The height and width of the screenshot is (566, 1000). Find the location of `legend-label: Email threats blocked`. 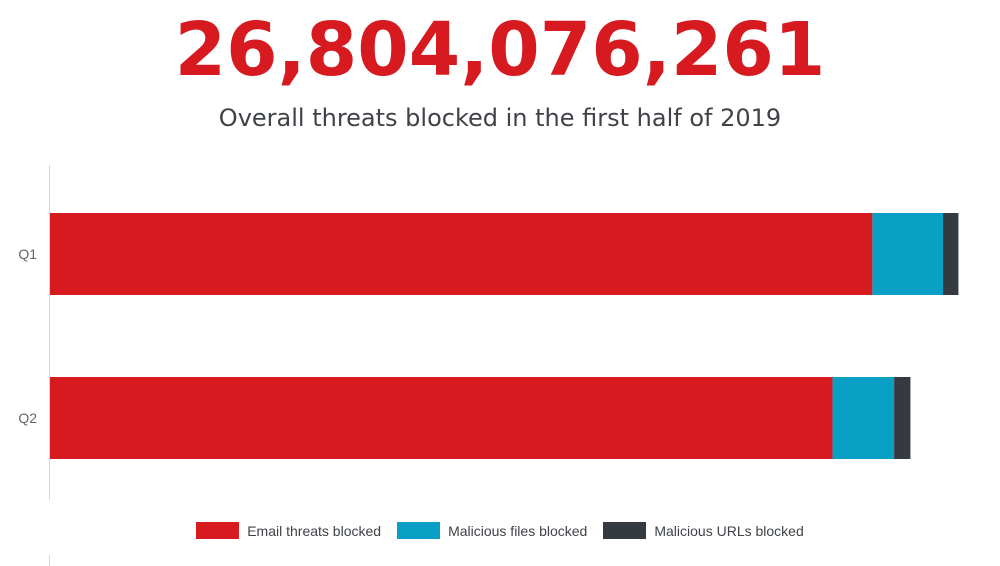

legend-label: Email threats blocked is located at coordinates (314, 530).